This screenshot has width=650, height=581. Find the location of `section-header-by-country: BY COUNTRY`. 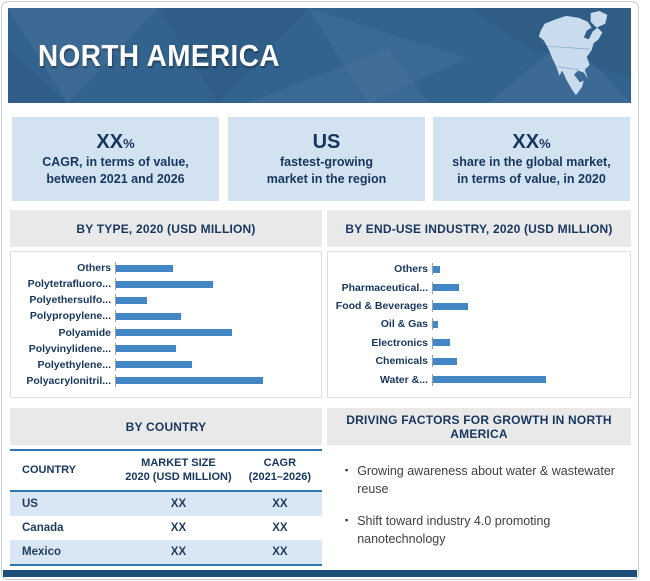

section-header-by-country: BY COUNTRY is located at coordinates (166, 426).